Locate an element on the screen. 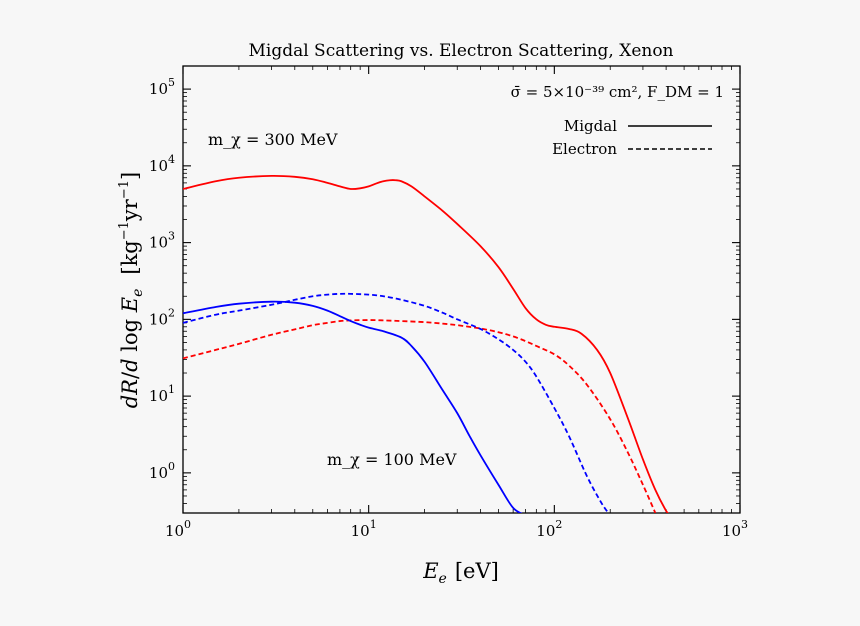  legend-header: σ̄ = 5×10⁻³⁹ cm², F_DM = 1 is located at coordinates (617, 92).